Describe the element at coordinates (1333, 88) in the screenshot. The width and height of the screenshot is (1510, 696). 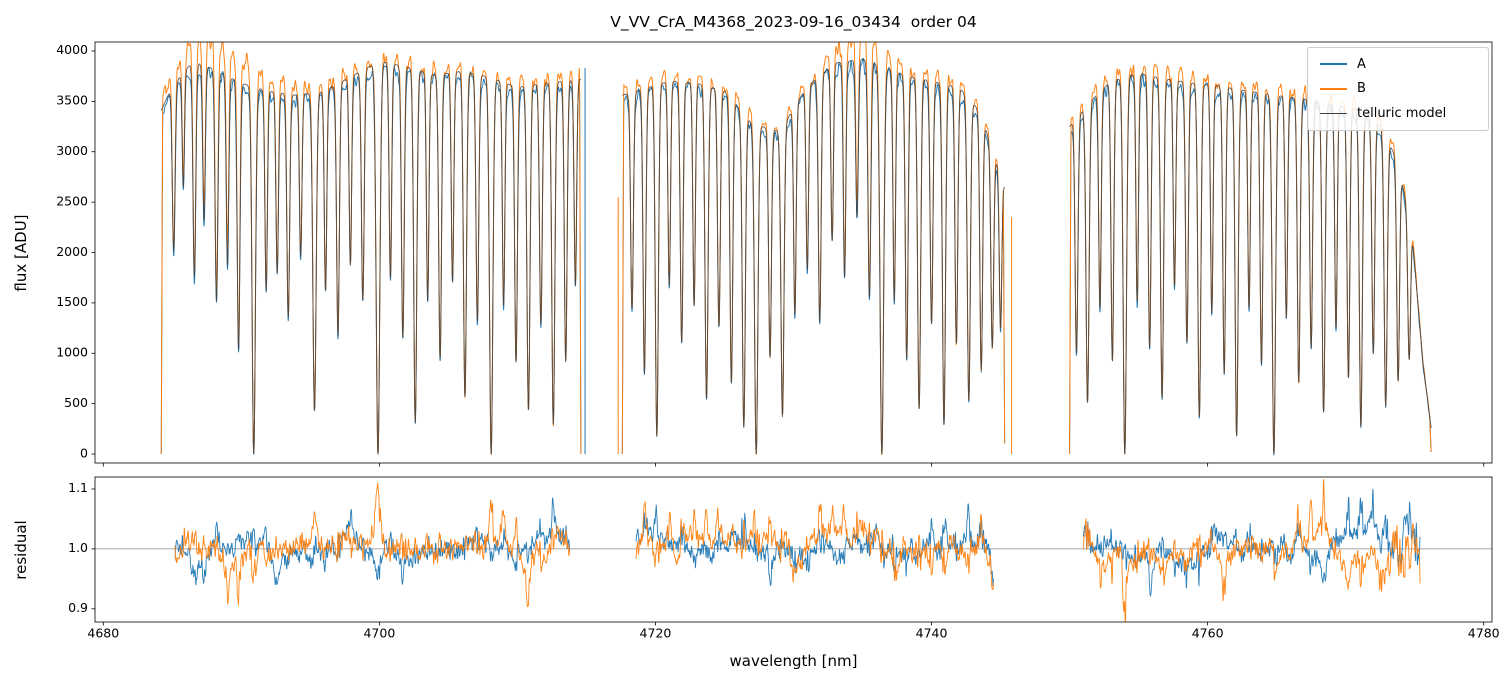
I see `legend-line-b-icon` at that location.